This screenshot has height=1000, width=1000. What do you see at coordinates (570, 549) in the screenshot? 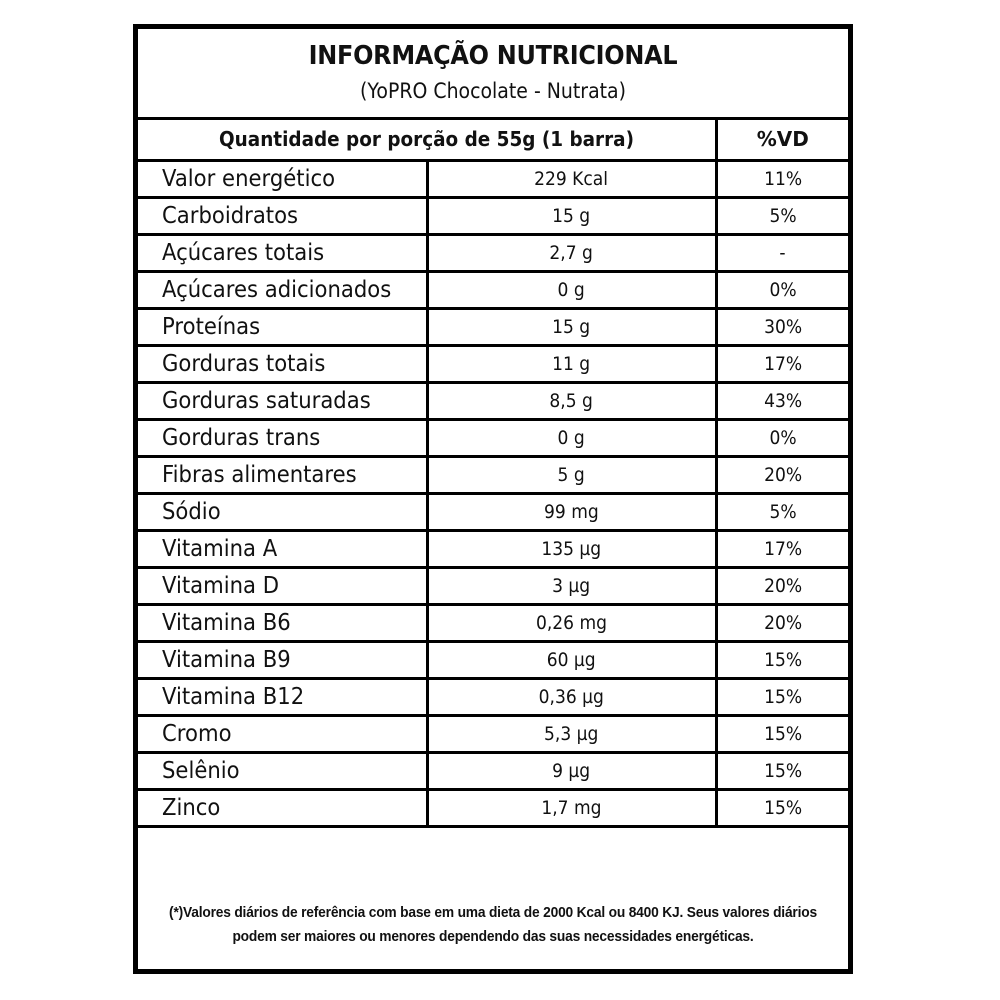
I see `nutrient-amount: 135 µg` at bounding box center [570, 549].